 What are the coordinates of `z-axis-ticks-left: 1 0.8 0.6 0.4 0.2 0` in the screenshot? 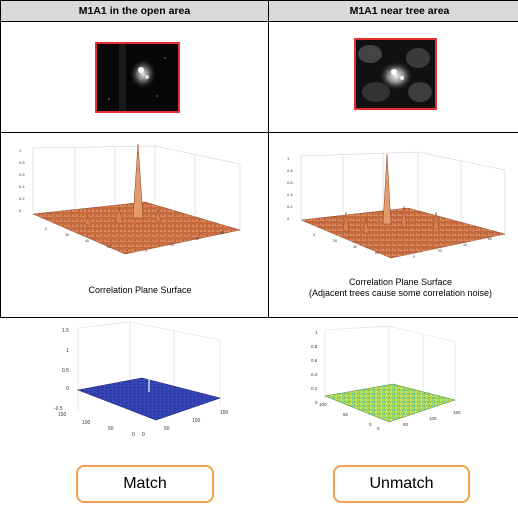 It's located at (22, 180).